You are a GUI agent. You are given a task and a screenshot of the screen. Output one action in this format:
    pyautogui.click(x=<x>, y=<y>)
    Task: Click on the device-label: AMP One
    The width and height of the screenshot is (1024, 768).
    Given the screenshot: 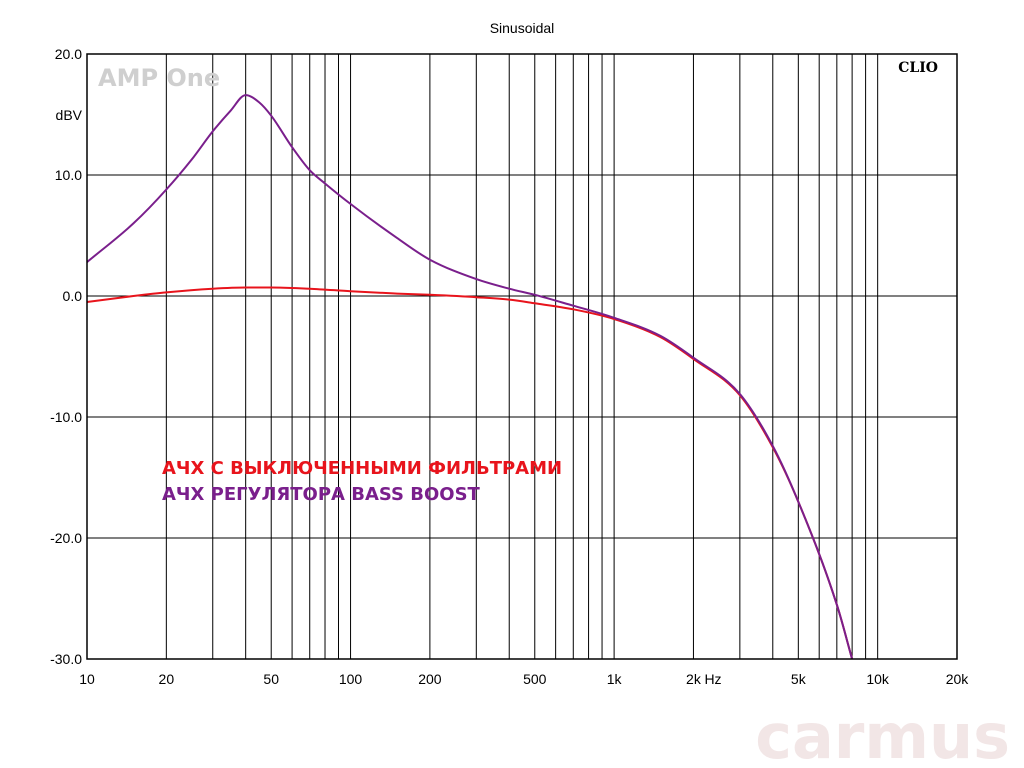 What is the action you would take?
    pyautogui.click(x=159, y=78)
    